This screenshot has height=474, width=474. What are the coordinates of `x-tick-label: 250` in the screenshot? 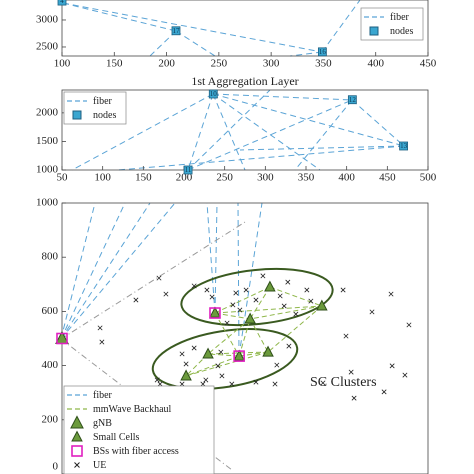 It's located at (219, 64).